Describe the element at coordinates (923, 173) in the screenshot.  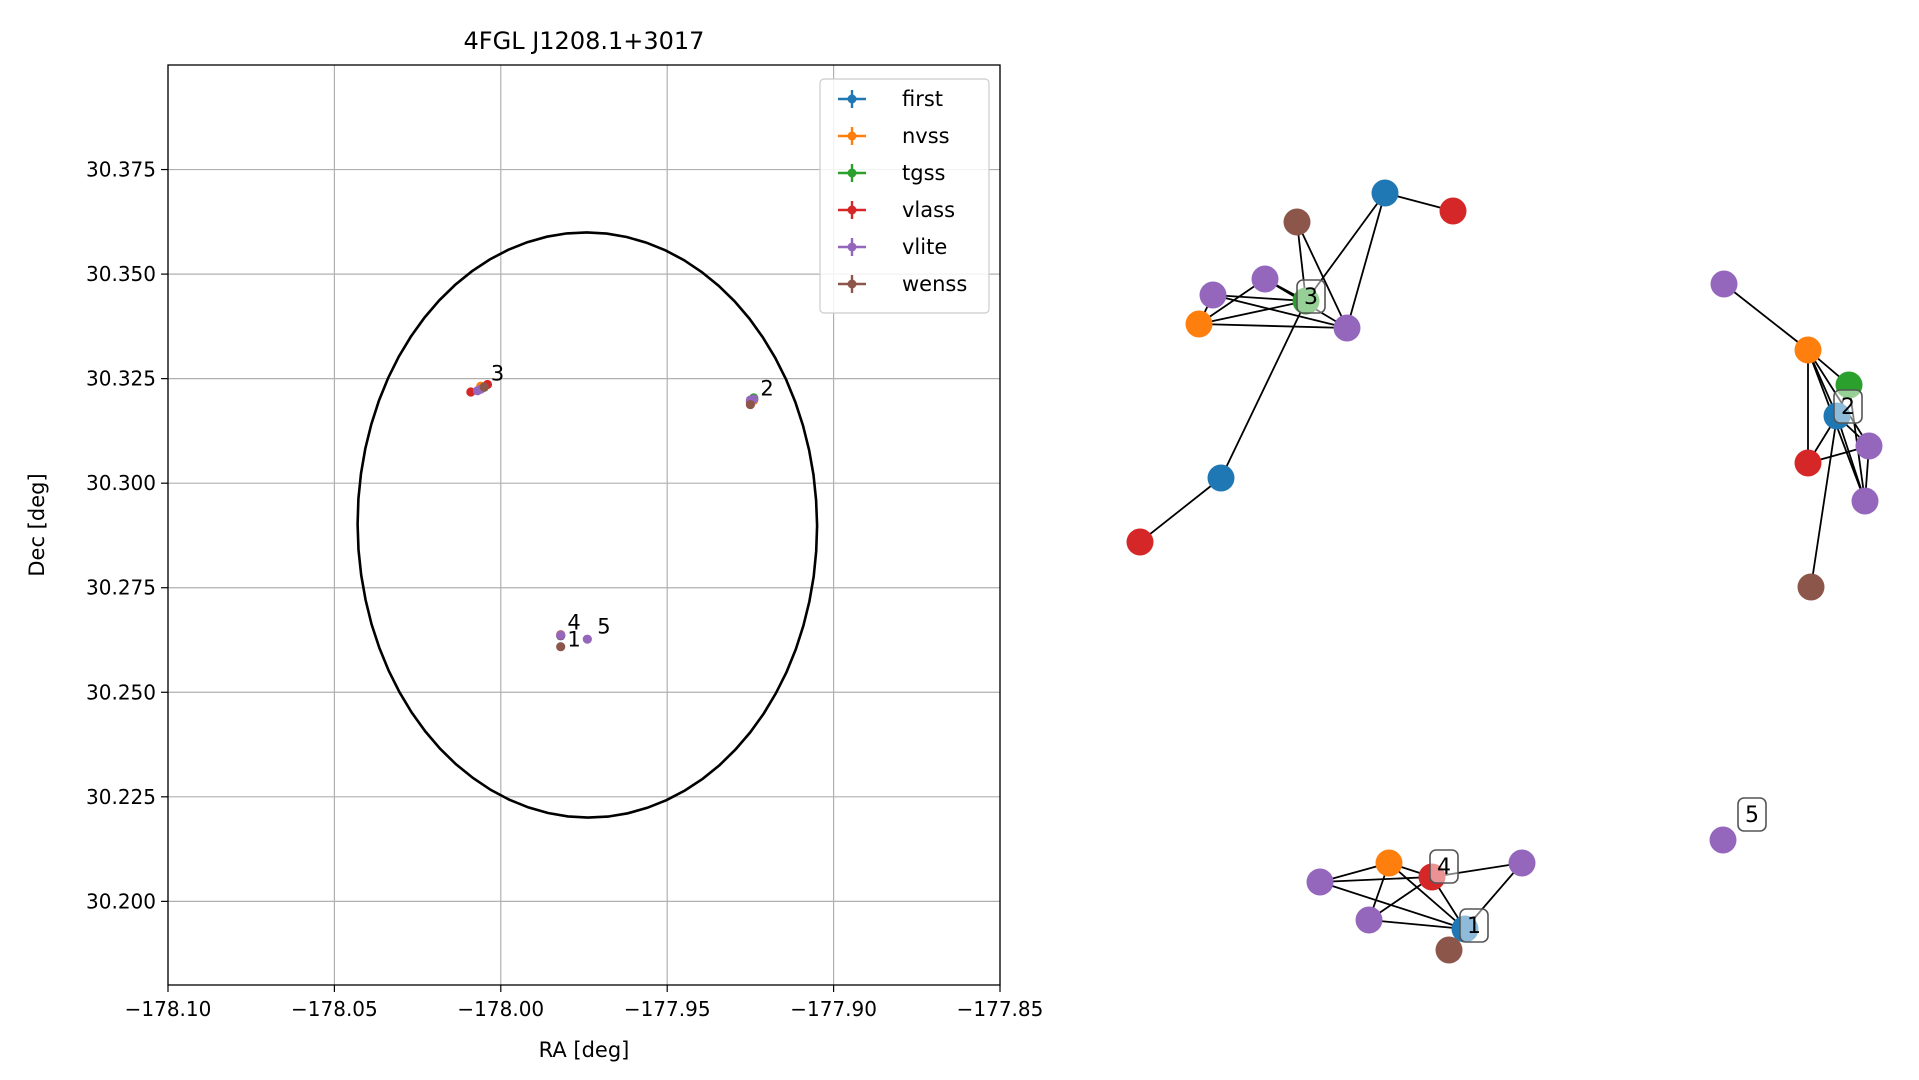
I see `legend-label-tgss: tgss` at that location.